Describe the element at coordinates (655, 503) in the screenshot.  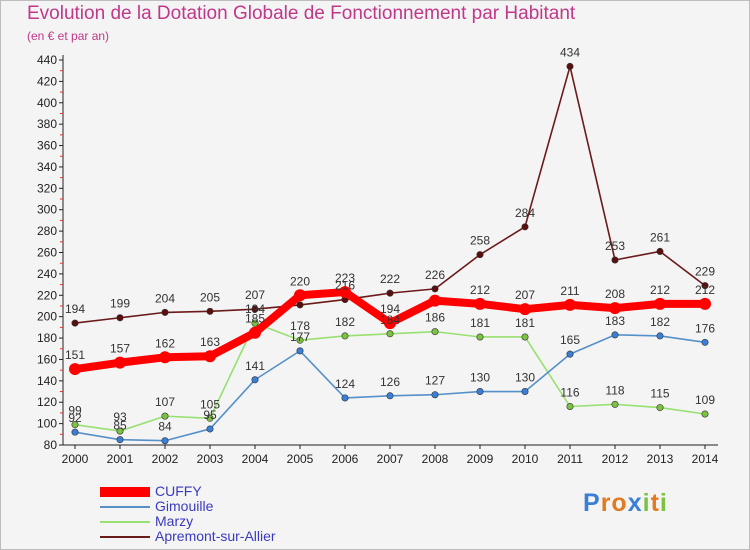
I see `logo-letter: t` at that location.